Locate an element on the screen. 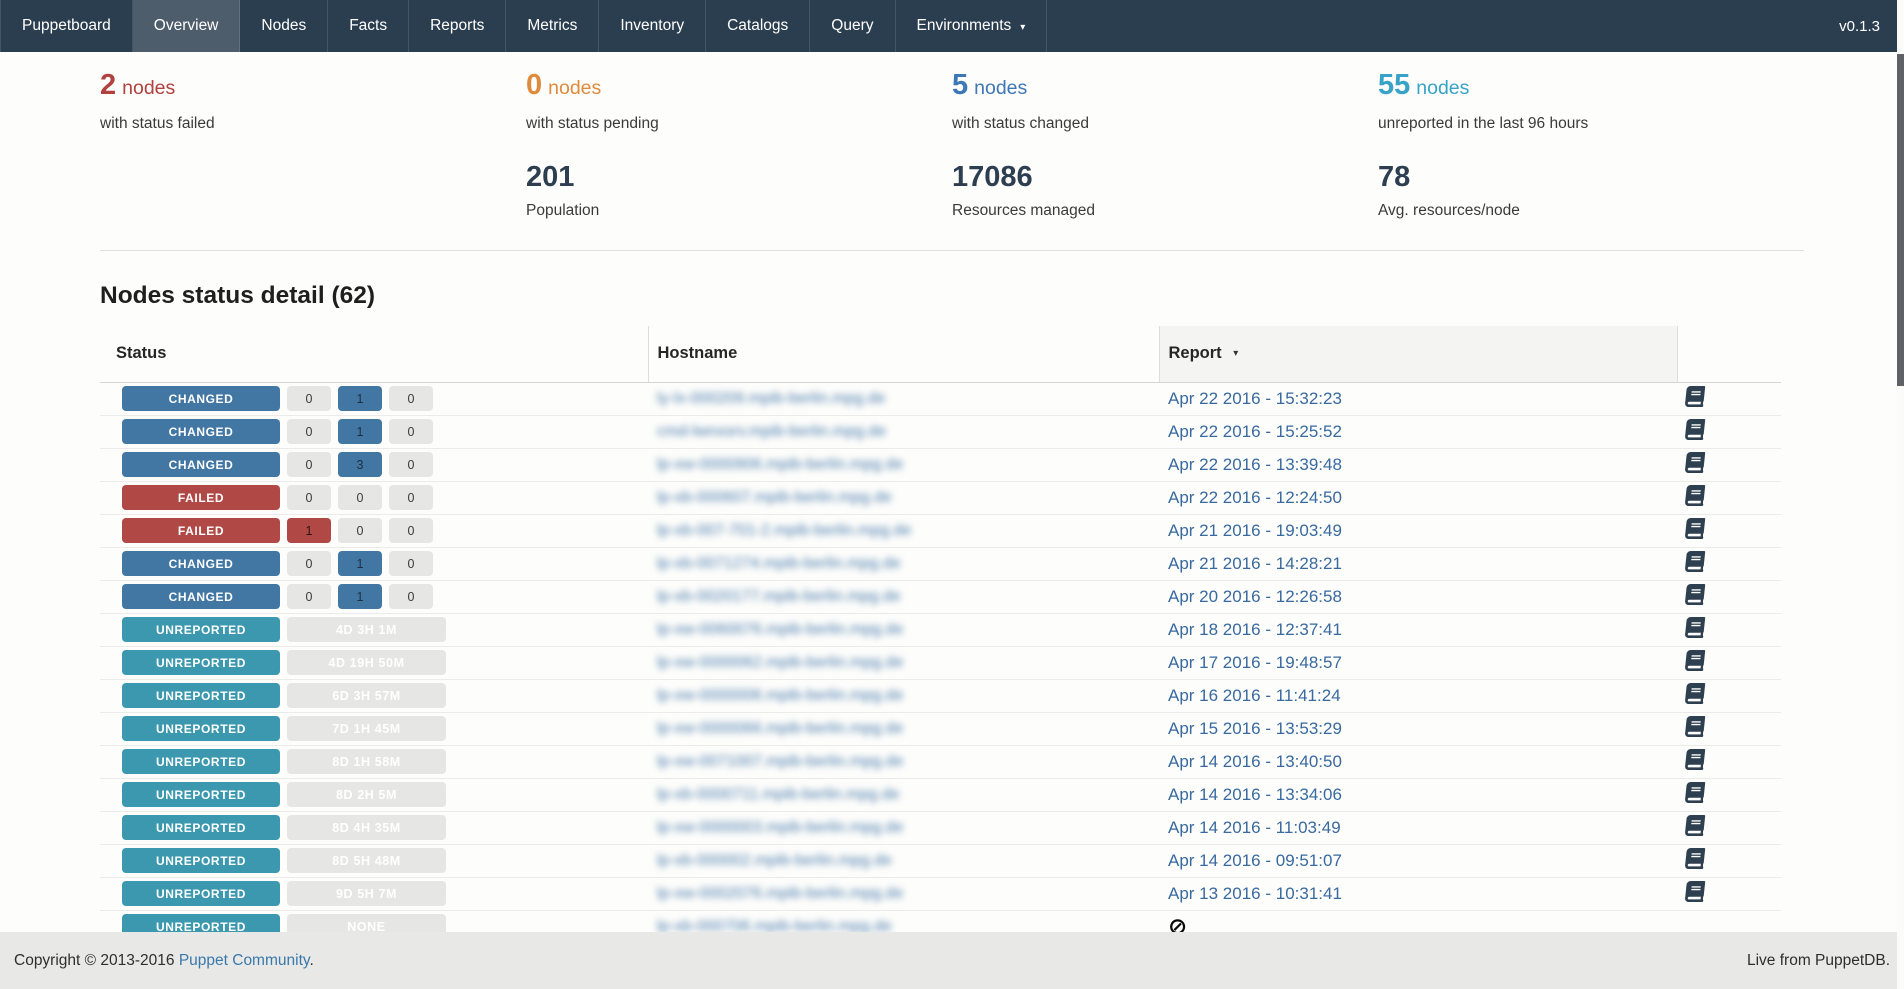  report-link: Apr 15 2016 - 13:53:29 is located at coordinates (1255, 728).